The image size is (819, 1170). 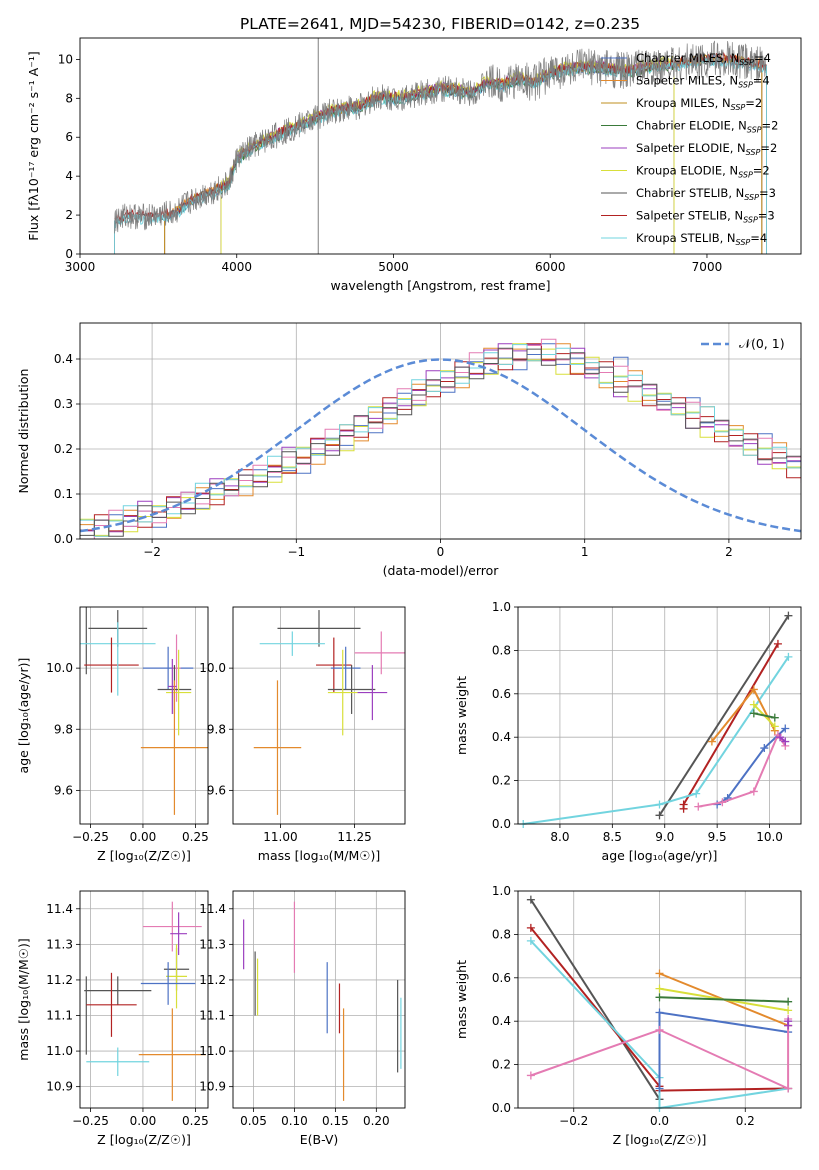 What do you see at coordinates (573, 1121) in the screenshot?
I see `x-tick-label: −0.2` at bounding box center [573, 1121].